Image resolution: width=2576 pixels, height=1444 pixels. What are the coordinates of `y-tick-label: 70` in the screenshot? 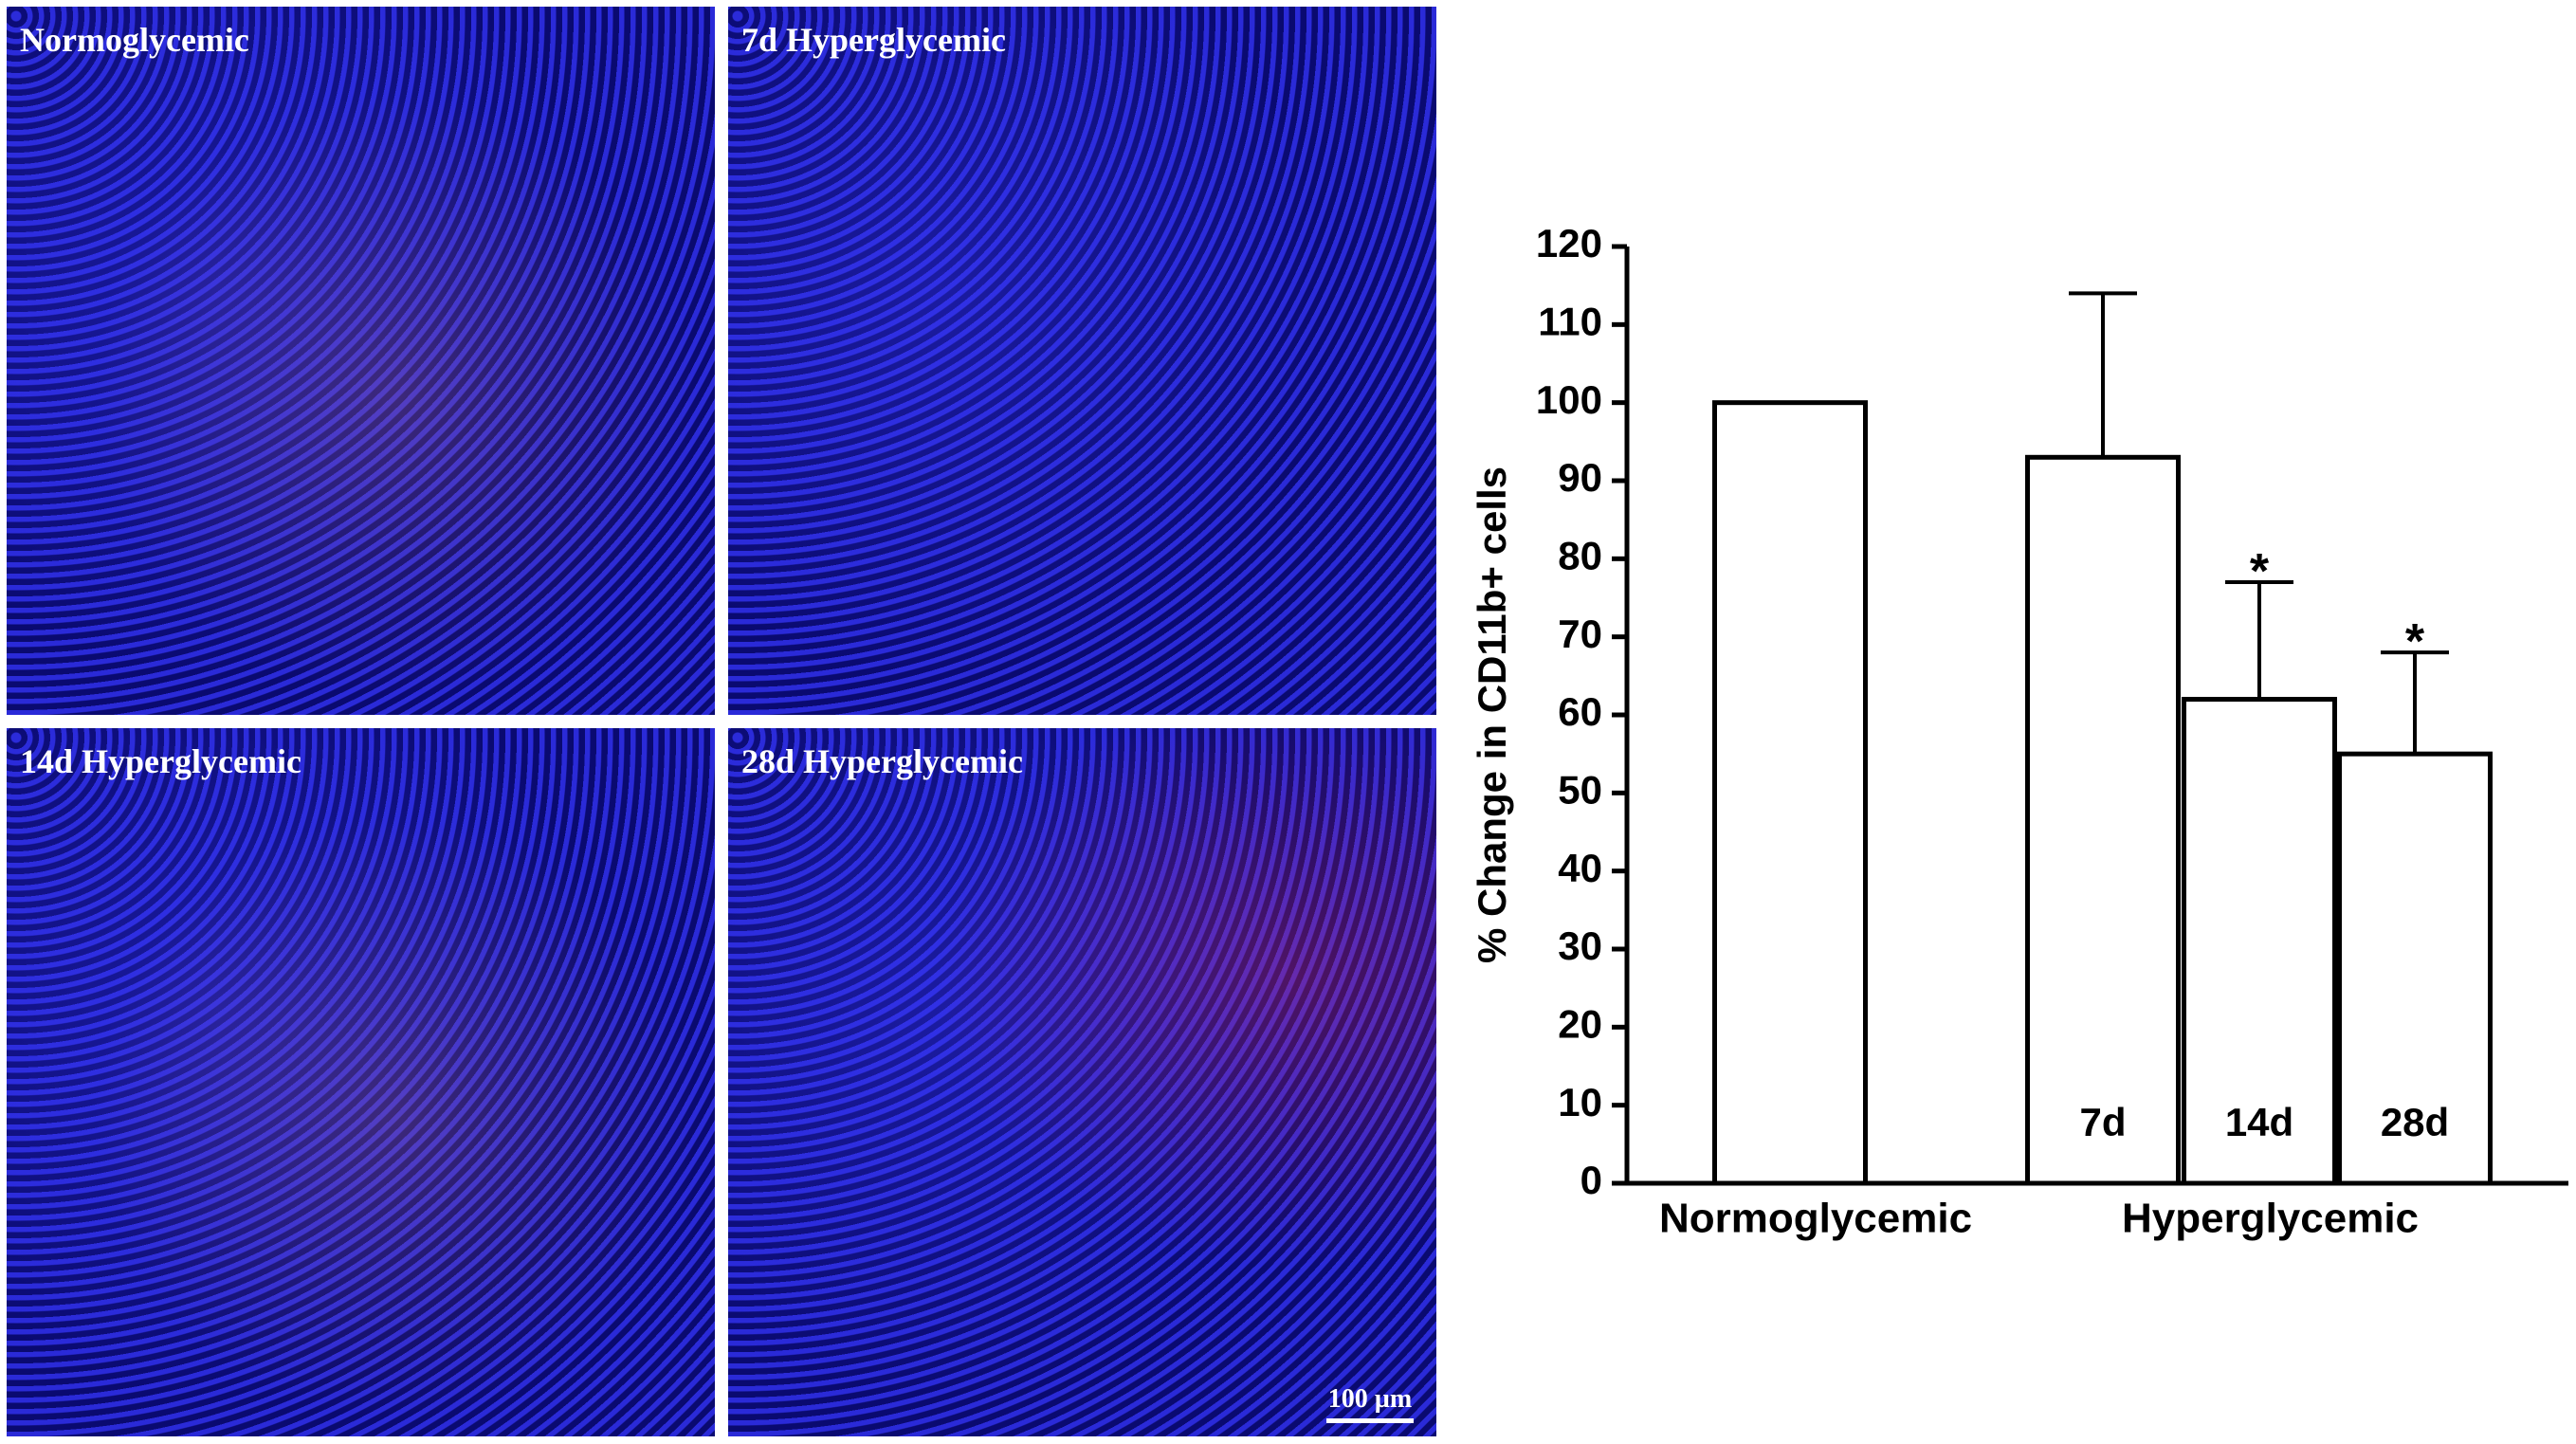 It's located at (1580, 634).